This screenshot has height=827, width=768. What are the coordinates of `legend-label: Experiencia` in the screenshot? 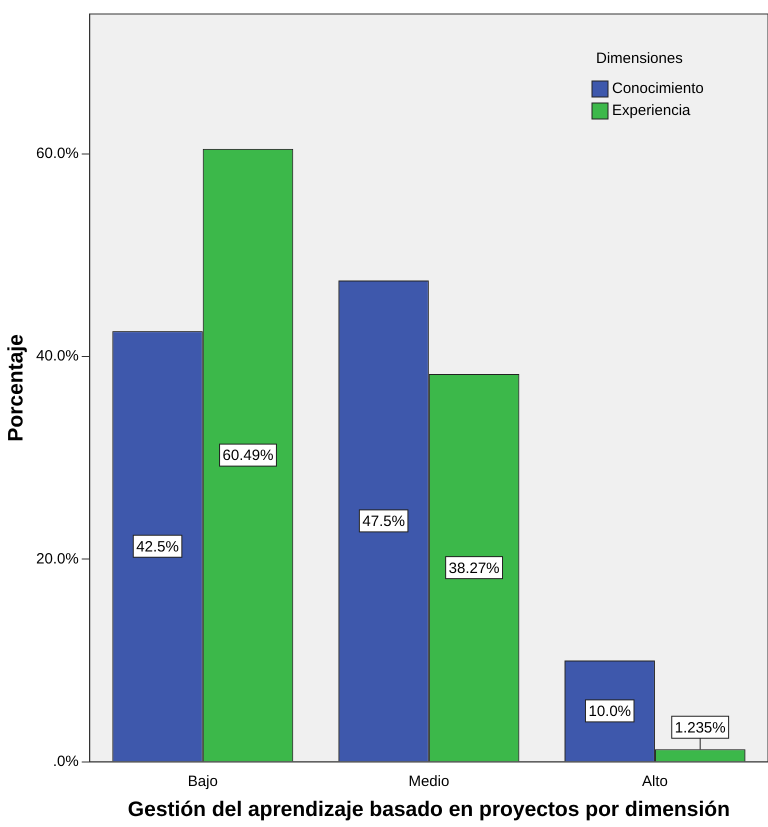 It's located at (652, 111).